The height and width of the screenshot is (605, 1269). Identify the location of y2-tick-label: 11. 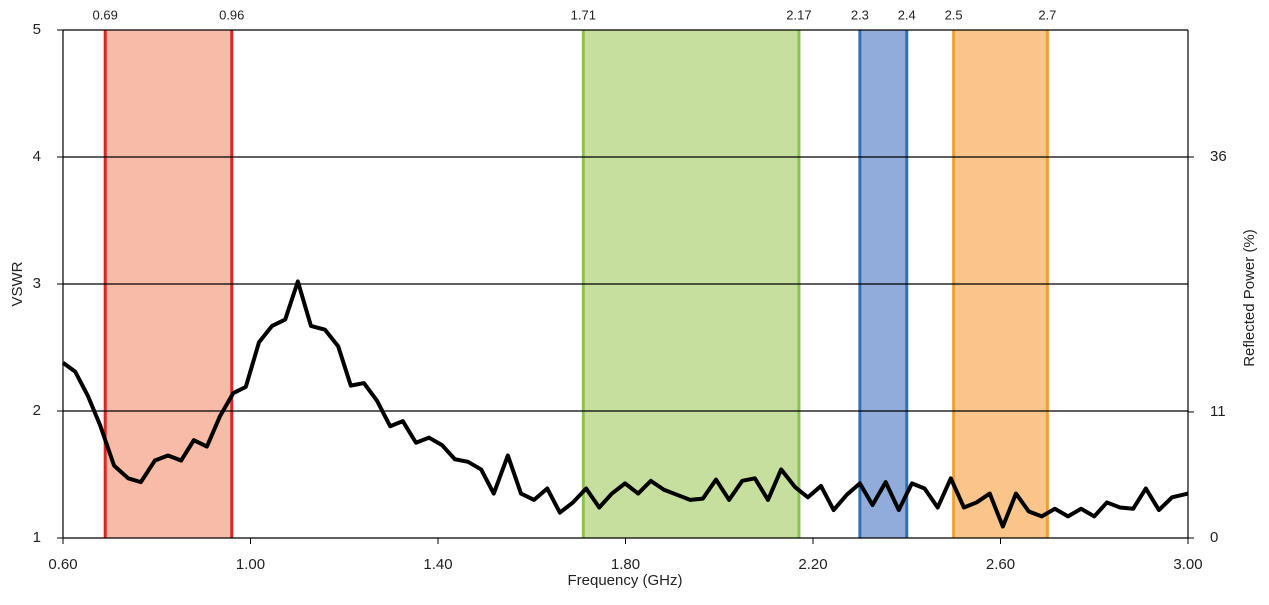
(1218, 411).